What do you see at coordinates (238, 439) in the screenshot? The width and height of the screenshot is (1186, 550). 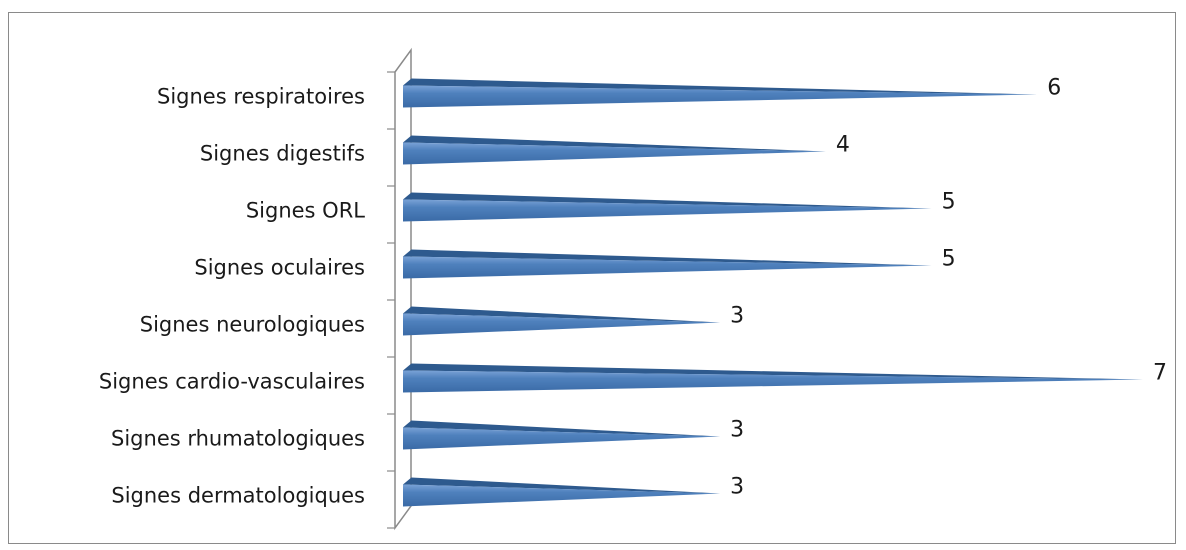 I see `category-label: Signes rhumatologiques` at bounding box center [238, 439].